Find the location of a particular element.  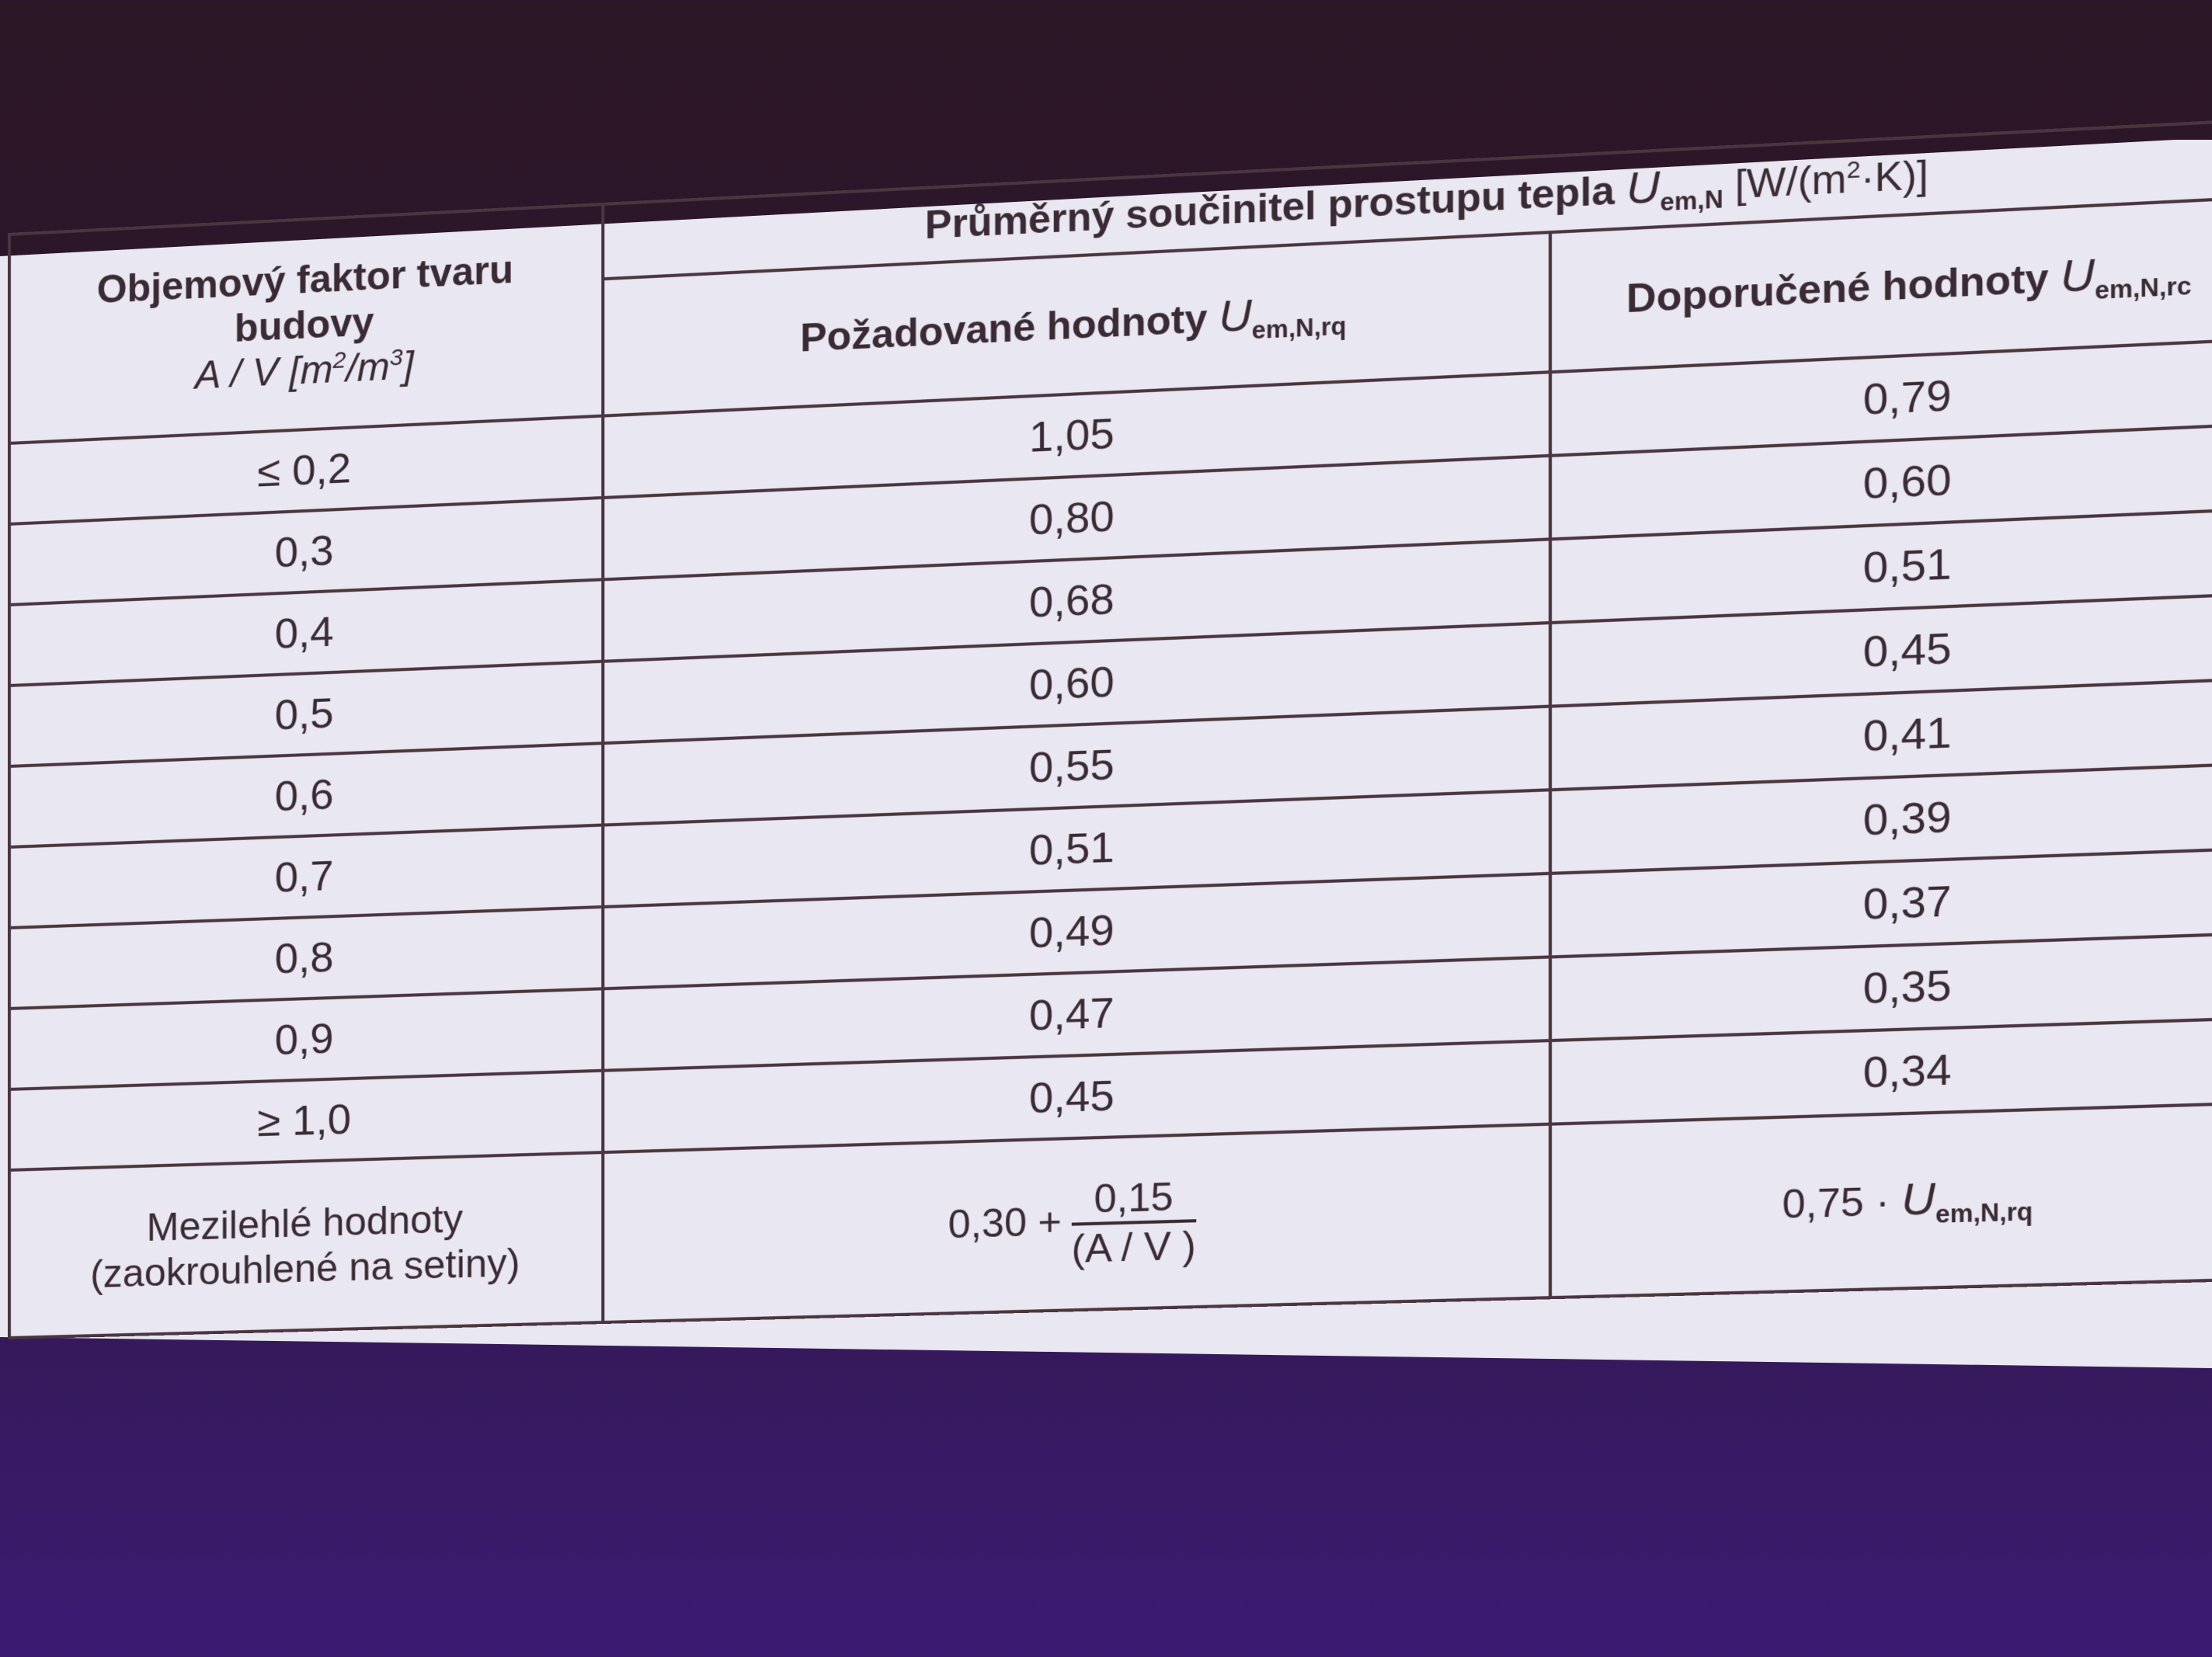

group-unit: [W/(m2·K)] is located at coordinates (1826, 180).